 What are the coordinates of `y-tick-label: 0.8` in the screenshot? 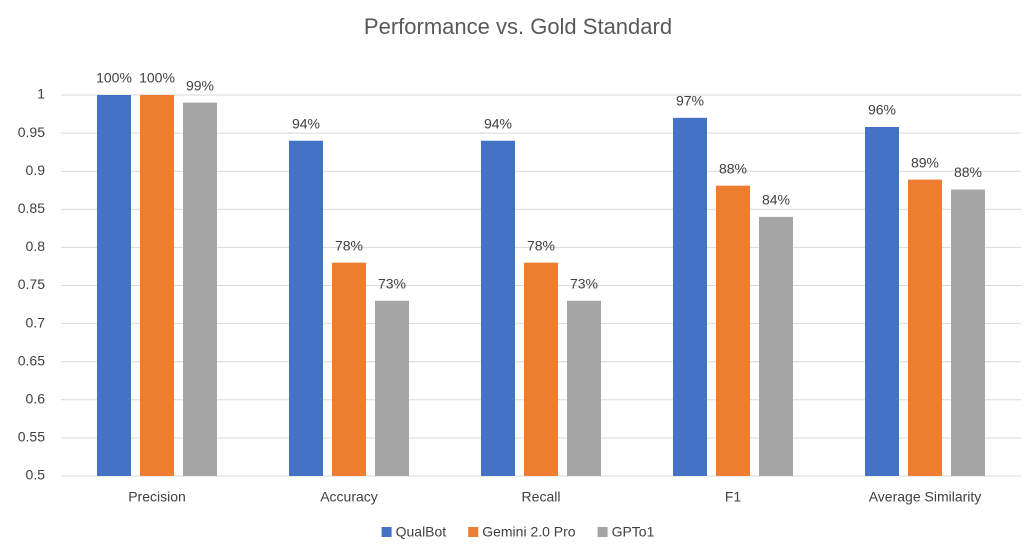 It's located at (36, 246).